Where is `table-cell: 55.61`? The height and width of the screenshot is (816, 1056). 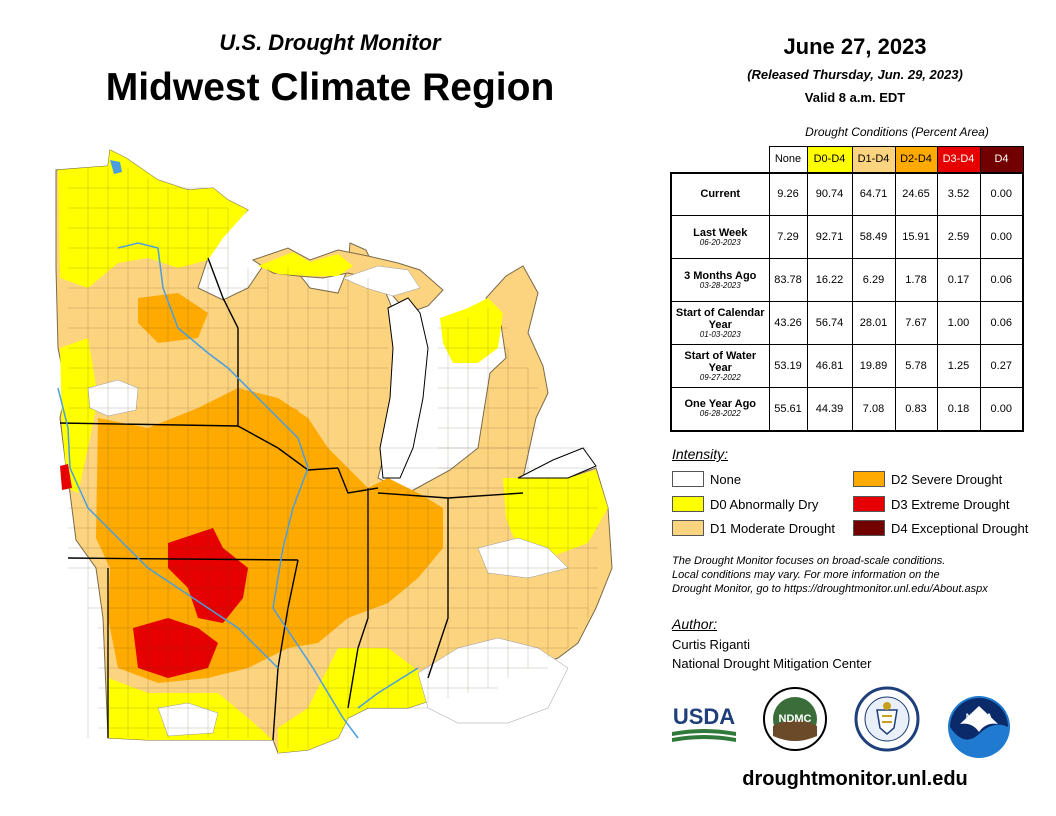 table-cell: 55.61 is located at coordinates (788, 409).